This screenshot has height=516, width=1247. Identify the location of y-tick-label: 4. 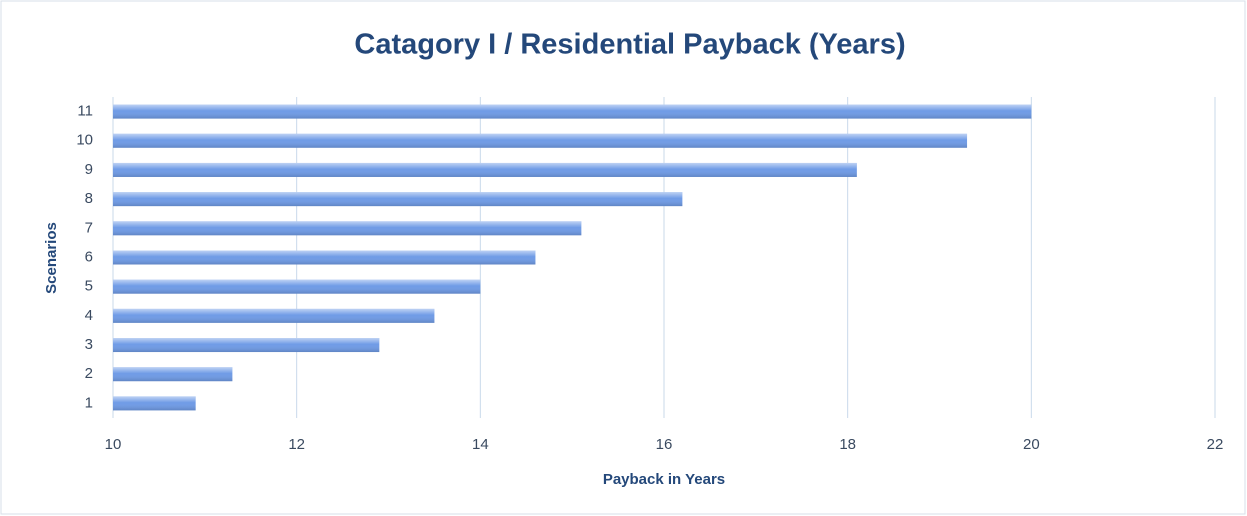
(89, 315).